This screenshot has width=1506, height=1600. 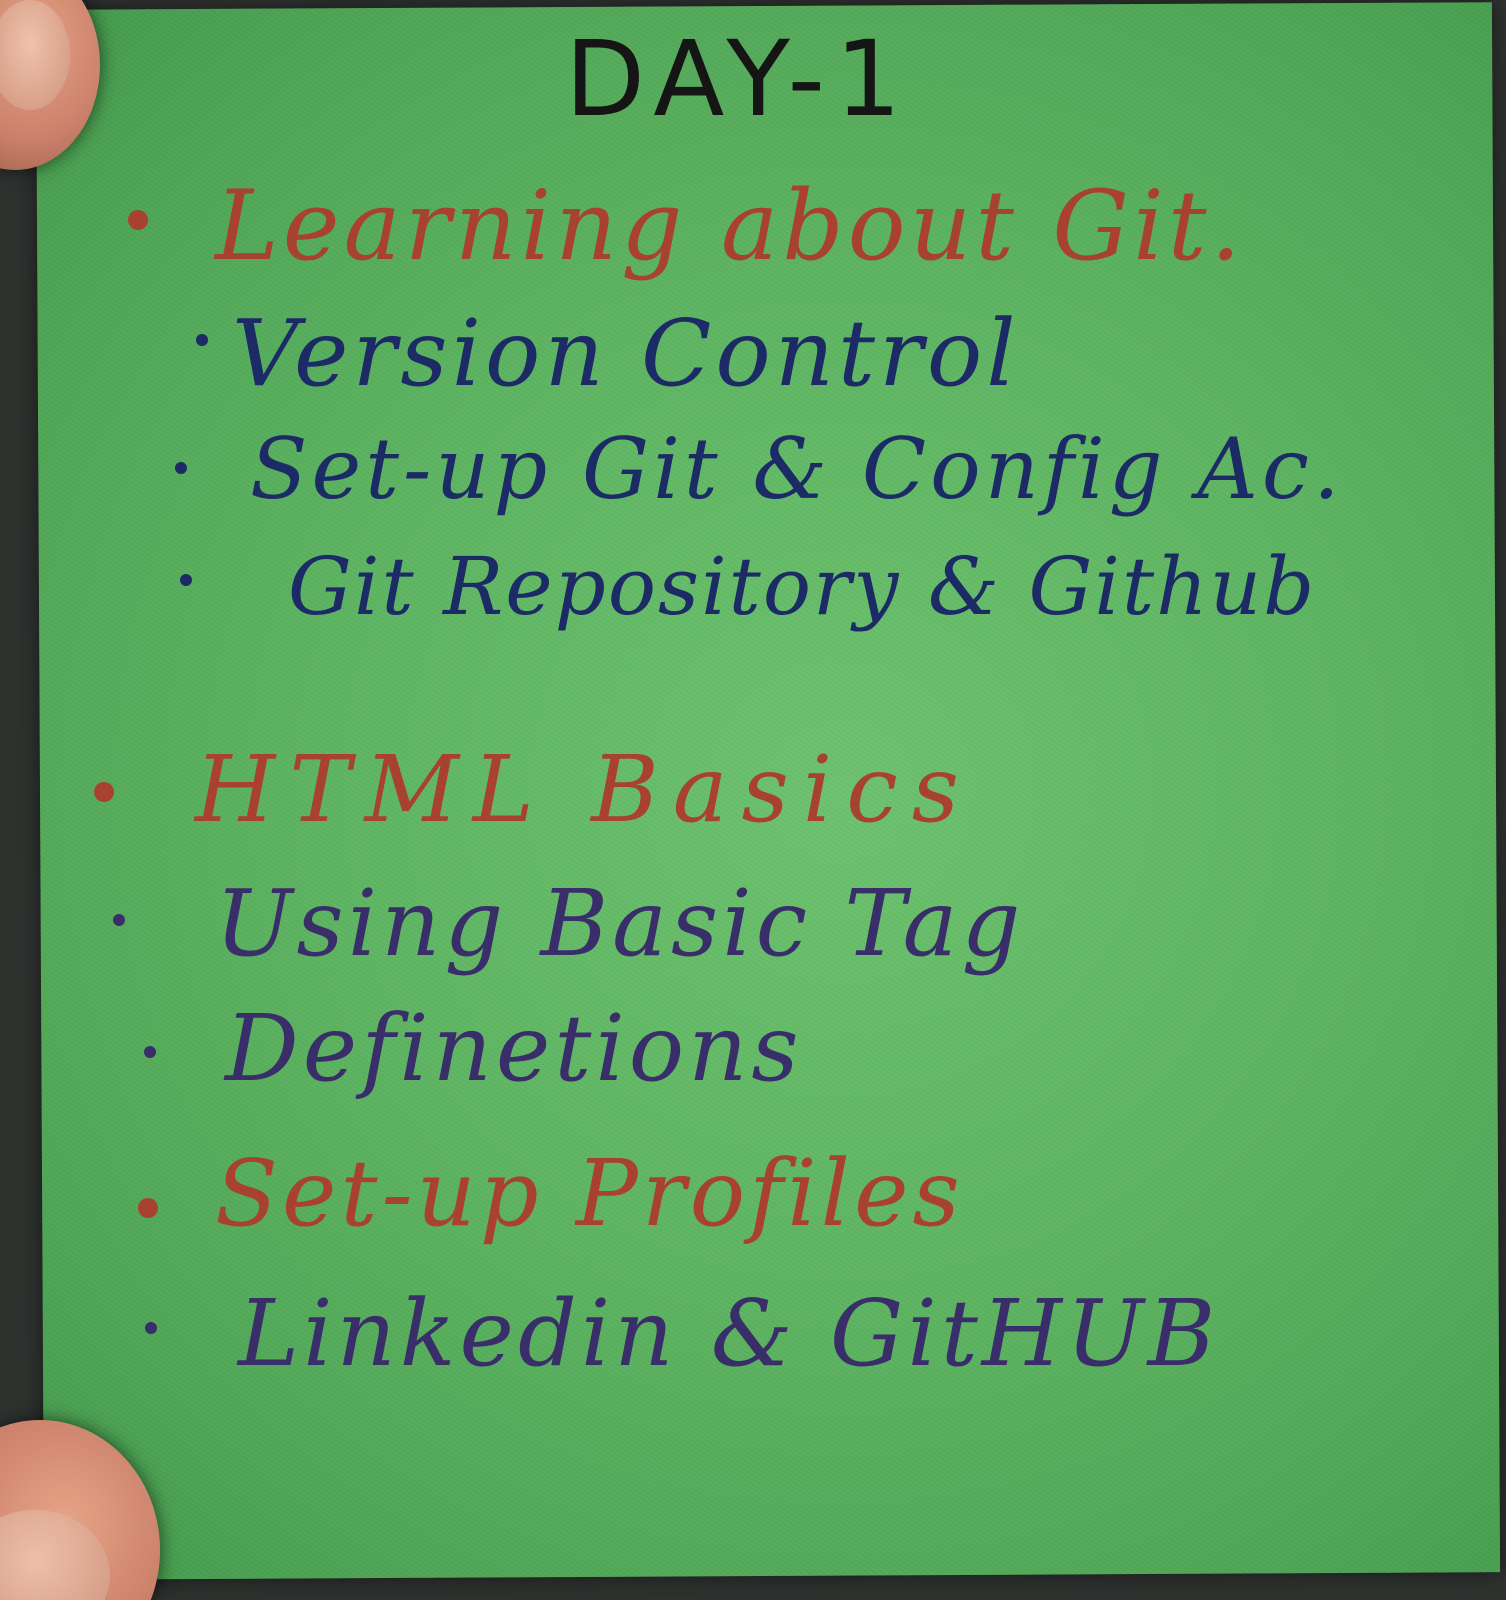 I want to click on item-definetions: Definetions, so click(x=514, y=1048).